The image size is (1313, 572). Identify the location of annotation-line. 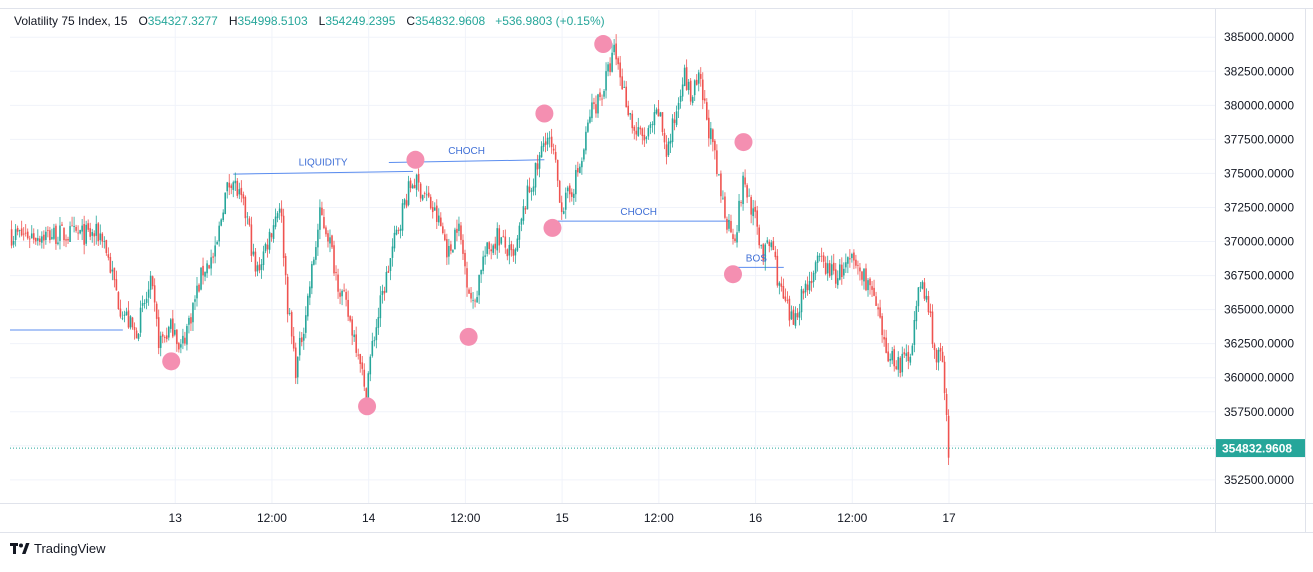
(323, 172).